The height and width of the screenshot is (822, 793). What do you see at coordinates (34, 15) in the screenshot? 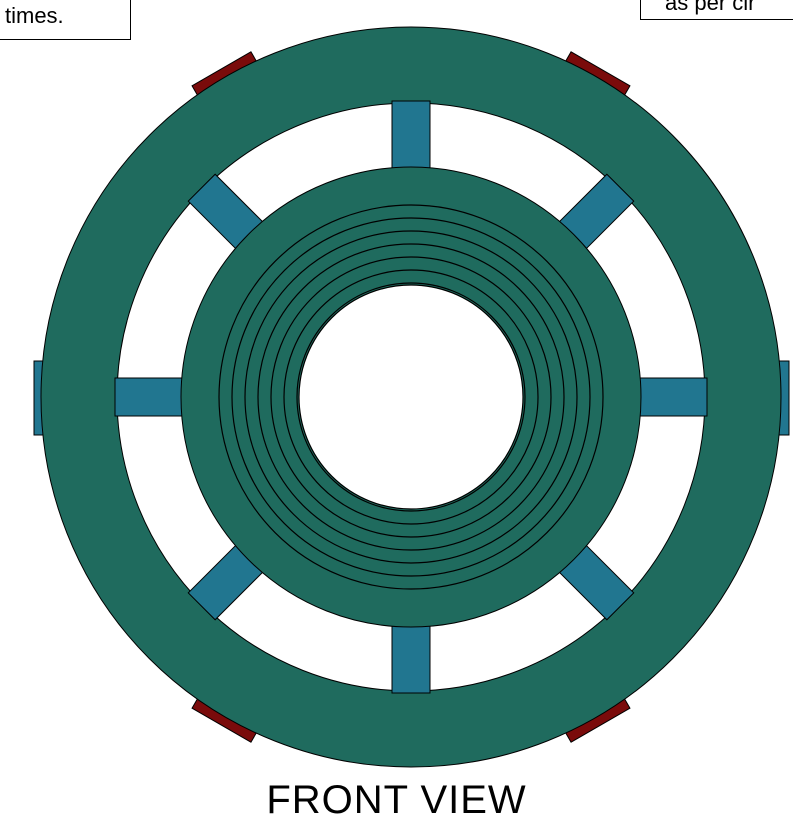
I see `note-left-text: times.` at bounding box center [34, 15].